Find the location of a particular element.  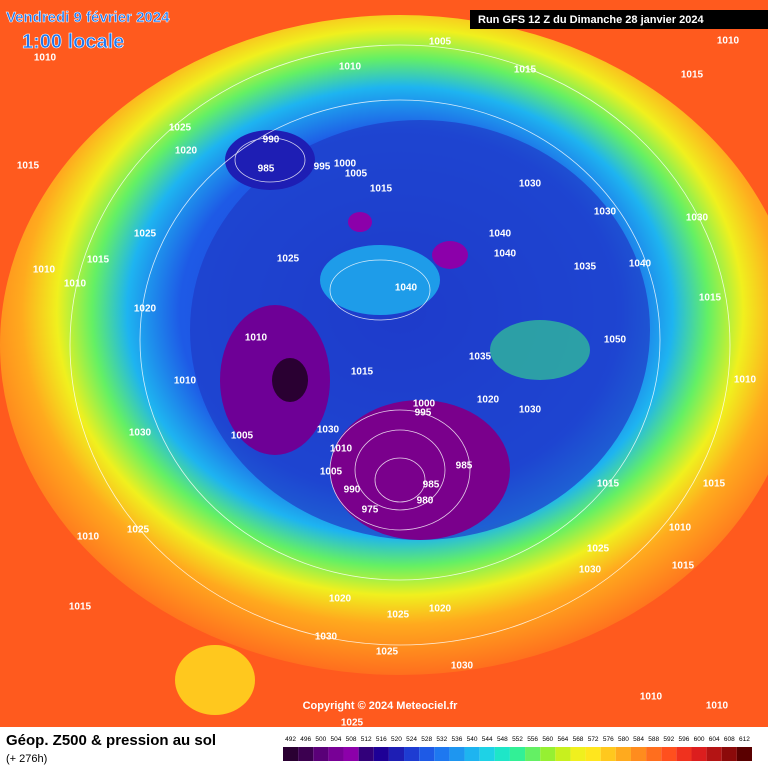

legend-label: 516 is located at coordinates (381, 739).